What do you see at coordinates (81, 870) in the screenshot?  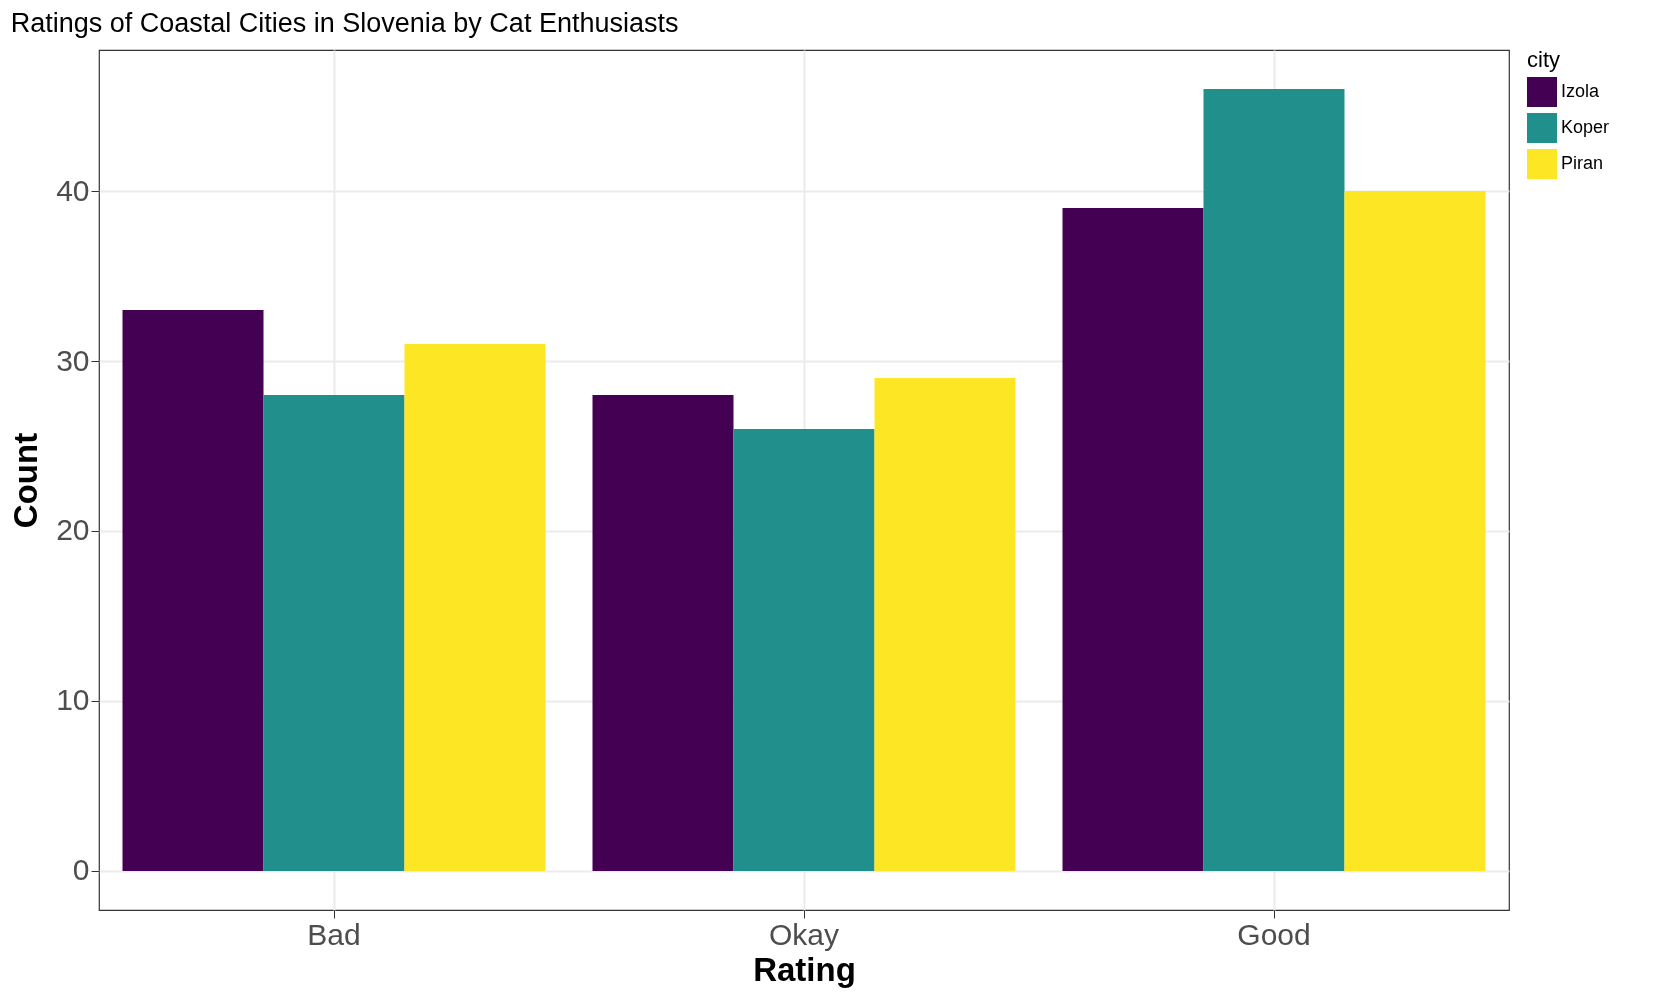 I see `y-tick-label: 0` at bounding box center [81, 870].